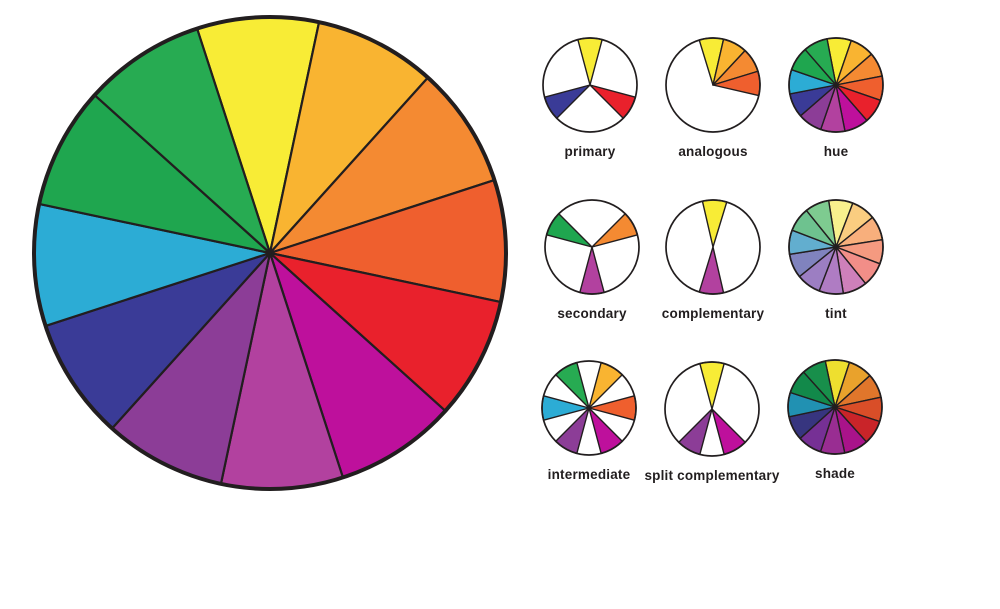  I want to click on mini-wheel-split-complementary: split complementary, so click(712, 421).